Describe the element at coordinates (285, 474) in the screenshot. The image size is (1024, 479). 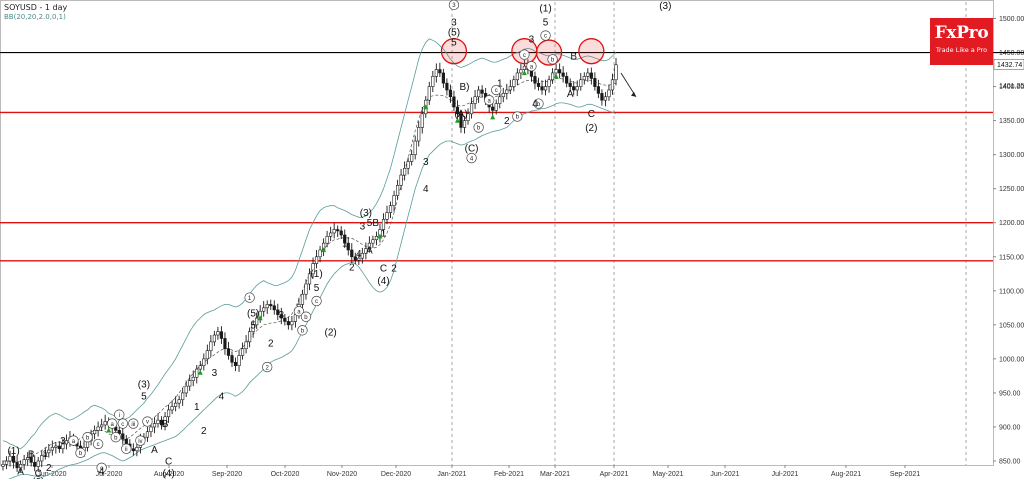
I see `x-tick-label: Oct-2020` at that location.